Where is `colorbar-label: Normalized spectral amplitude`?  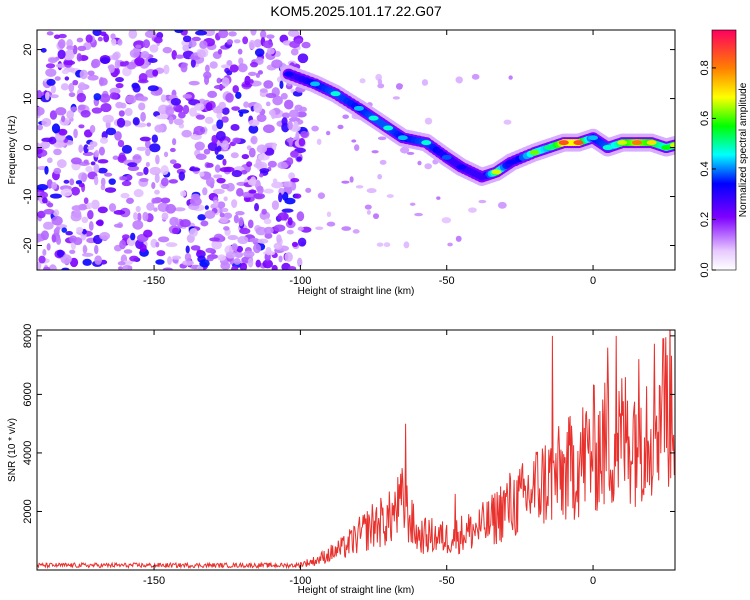
colorbar-label: Normalized spectral amplitude is located at coordinates (743, 149).